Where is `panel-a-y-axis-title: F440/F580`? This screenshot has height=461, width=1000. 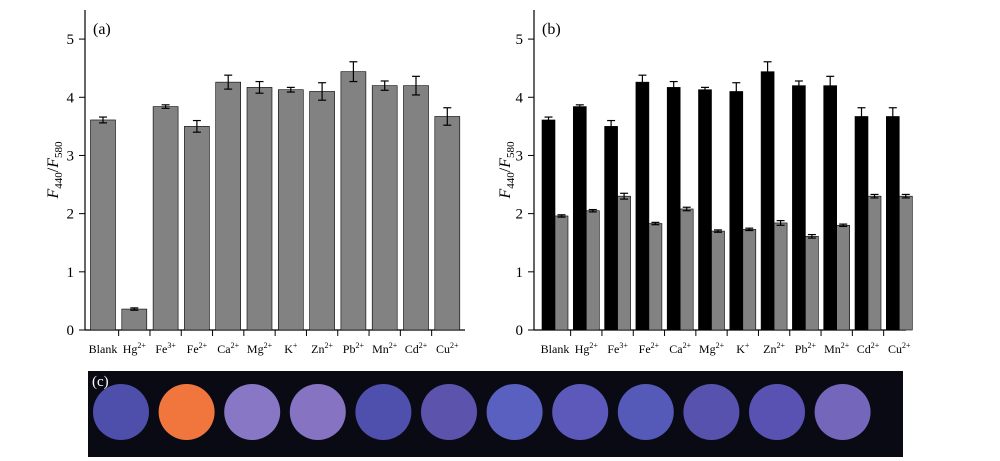 panel-a-y-axis-title: F440/F580 is located at coordinates (55, 170).